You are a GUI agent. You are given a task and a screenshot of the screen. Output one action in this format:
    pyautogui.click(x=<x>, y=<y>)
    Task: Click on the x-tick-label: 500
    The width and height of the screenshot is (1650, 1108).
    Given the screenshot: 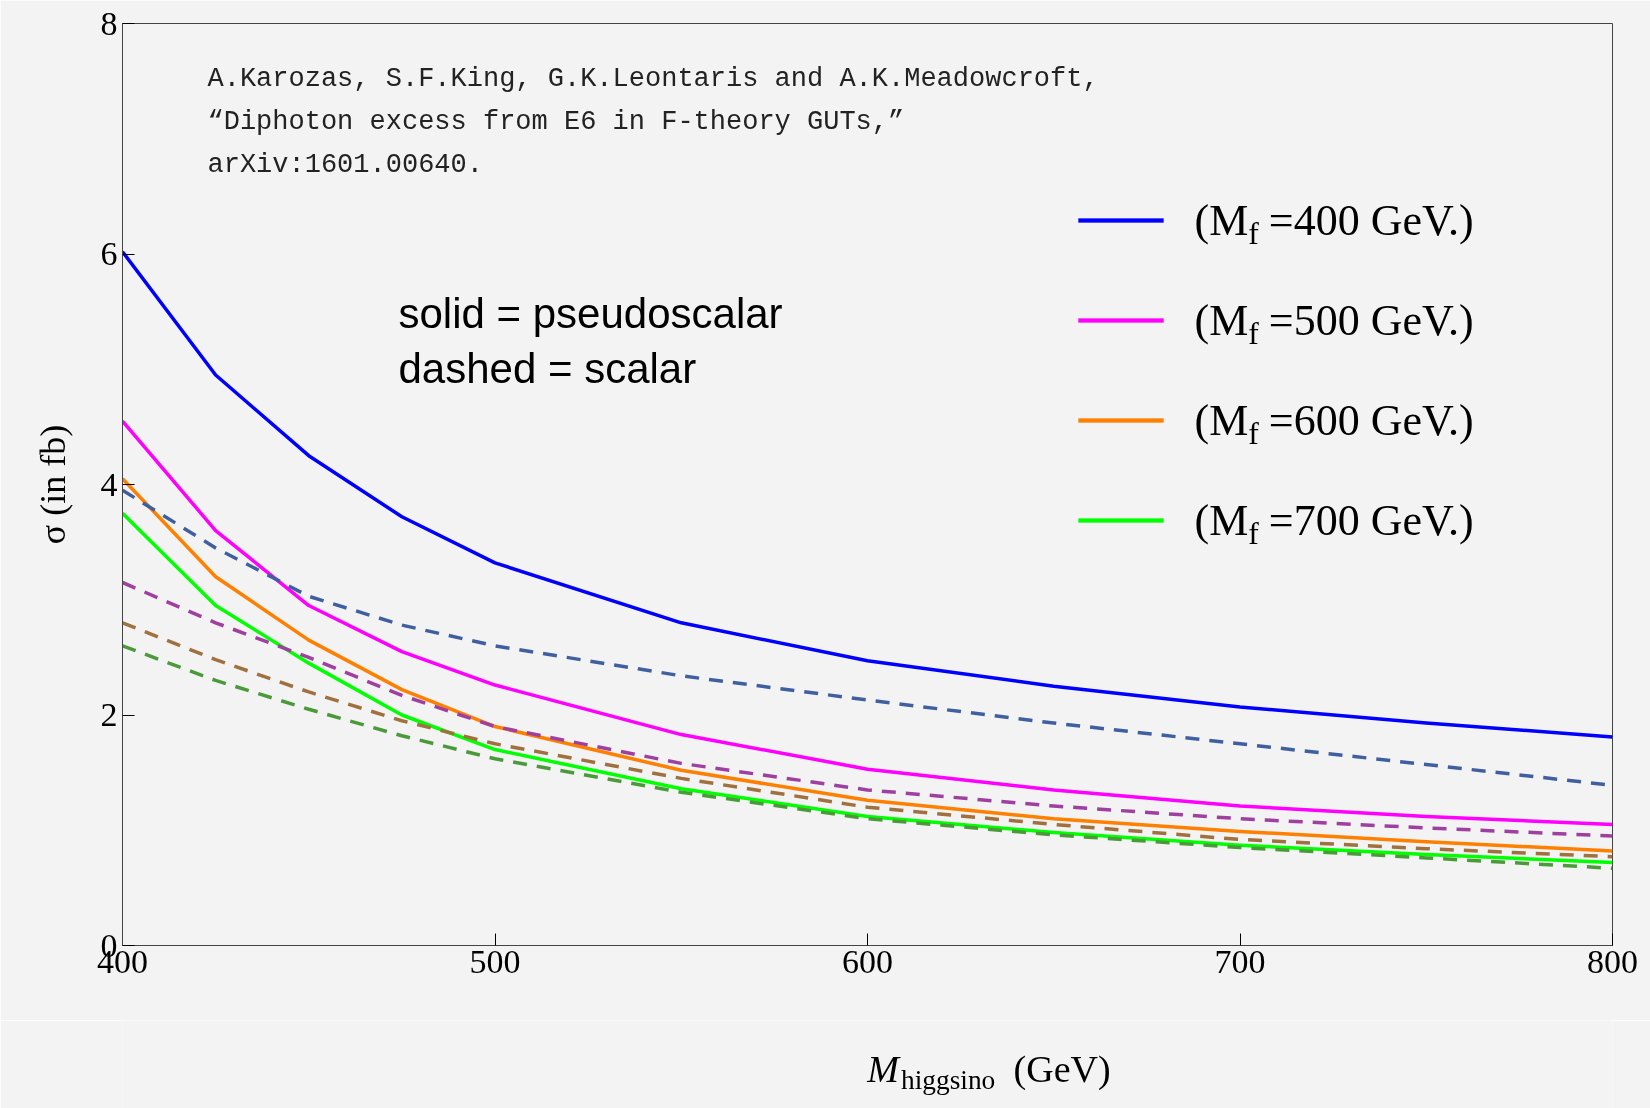 What is the action you would take?
    pyautogui.click(x=495, y=961)
    